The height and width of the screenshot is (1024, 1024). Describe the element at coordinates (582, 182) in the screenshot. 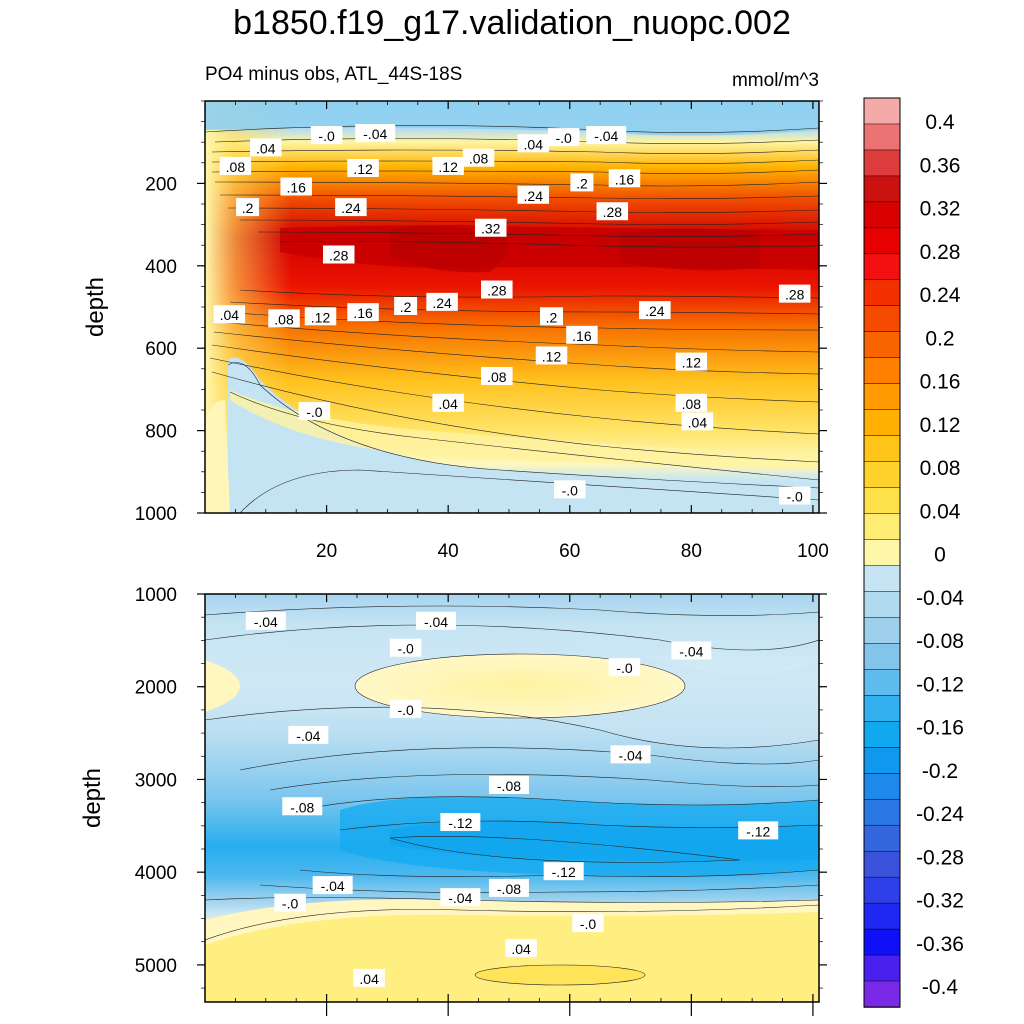

I see `contour-label: .2` at that location.